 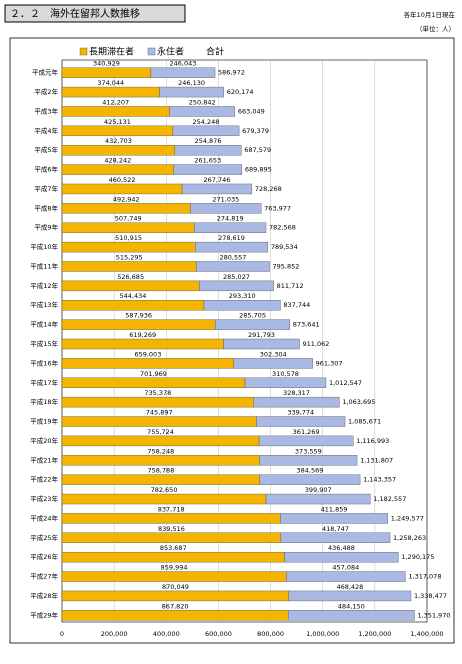 I want to click on total-label: 1,249,577, so click(x=407, y=518).